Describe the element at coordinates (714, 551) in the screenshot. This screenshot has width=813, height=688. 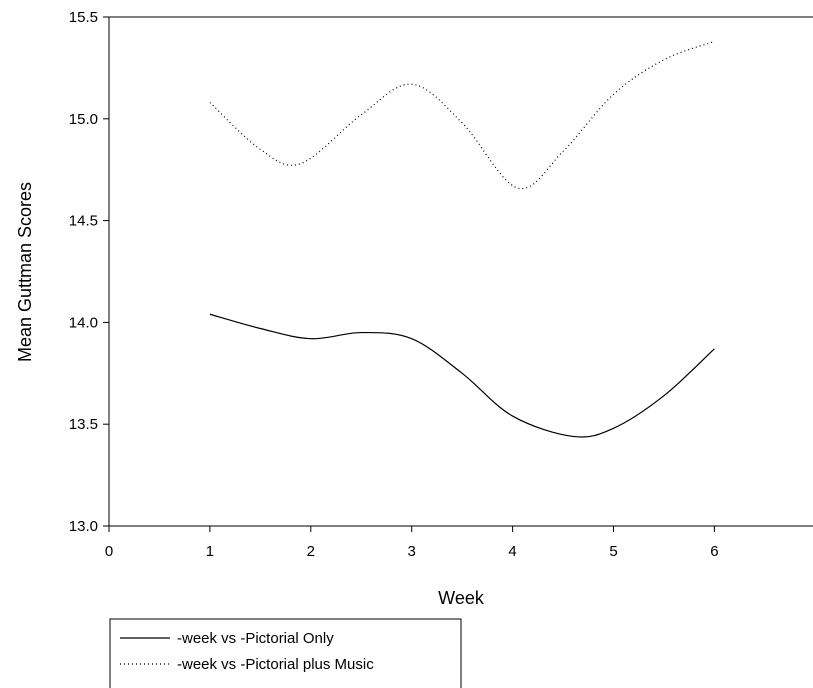
I see `x-tick-label: 6` at that location.